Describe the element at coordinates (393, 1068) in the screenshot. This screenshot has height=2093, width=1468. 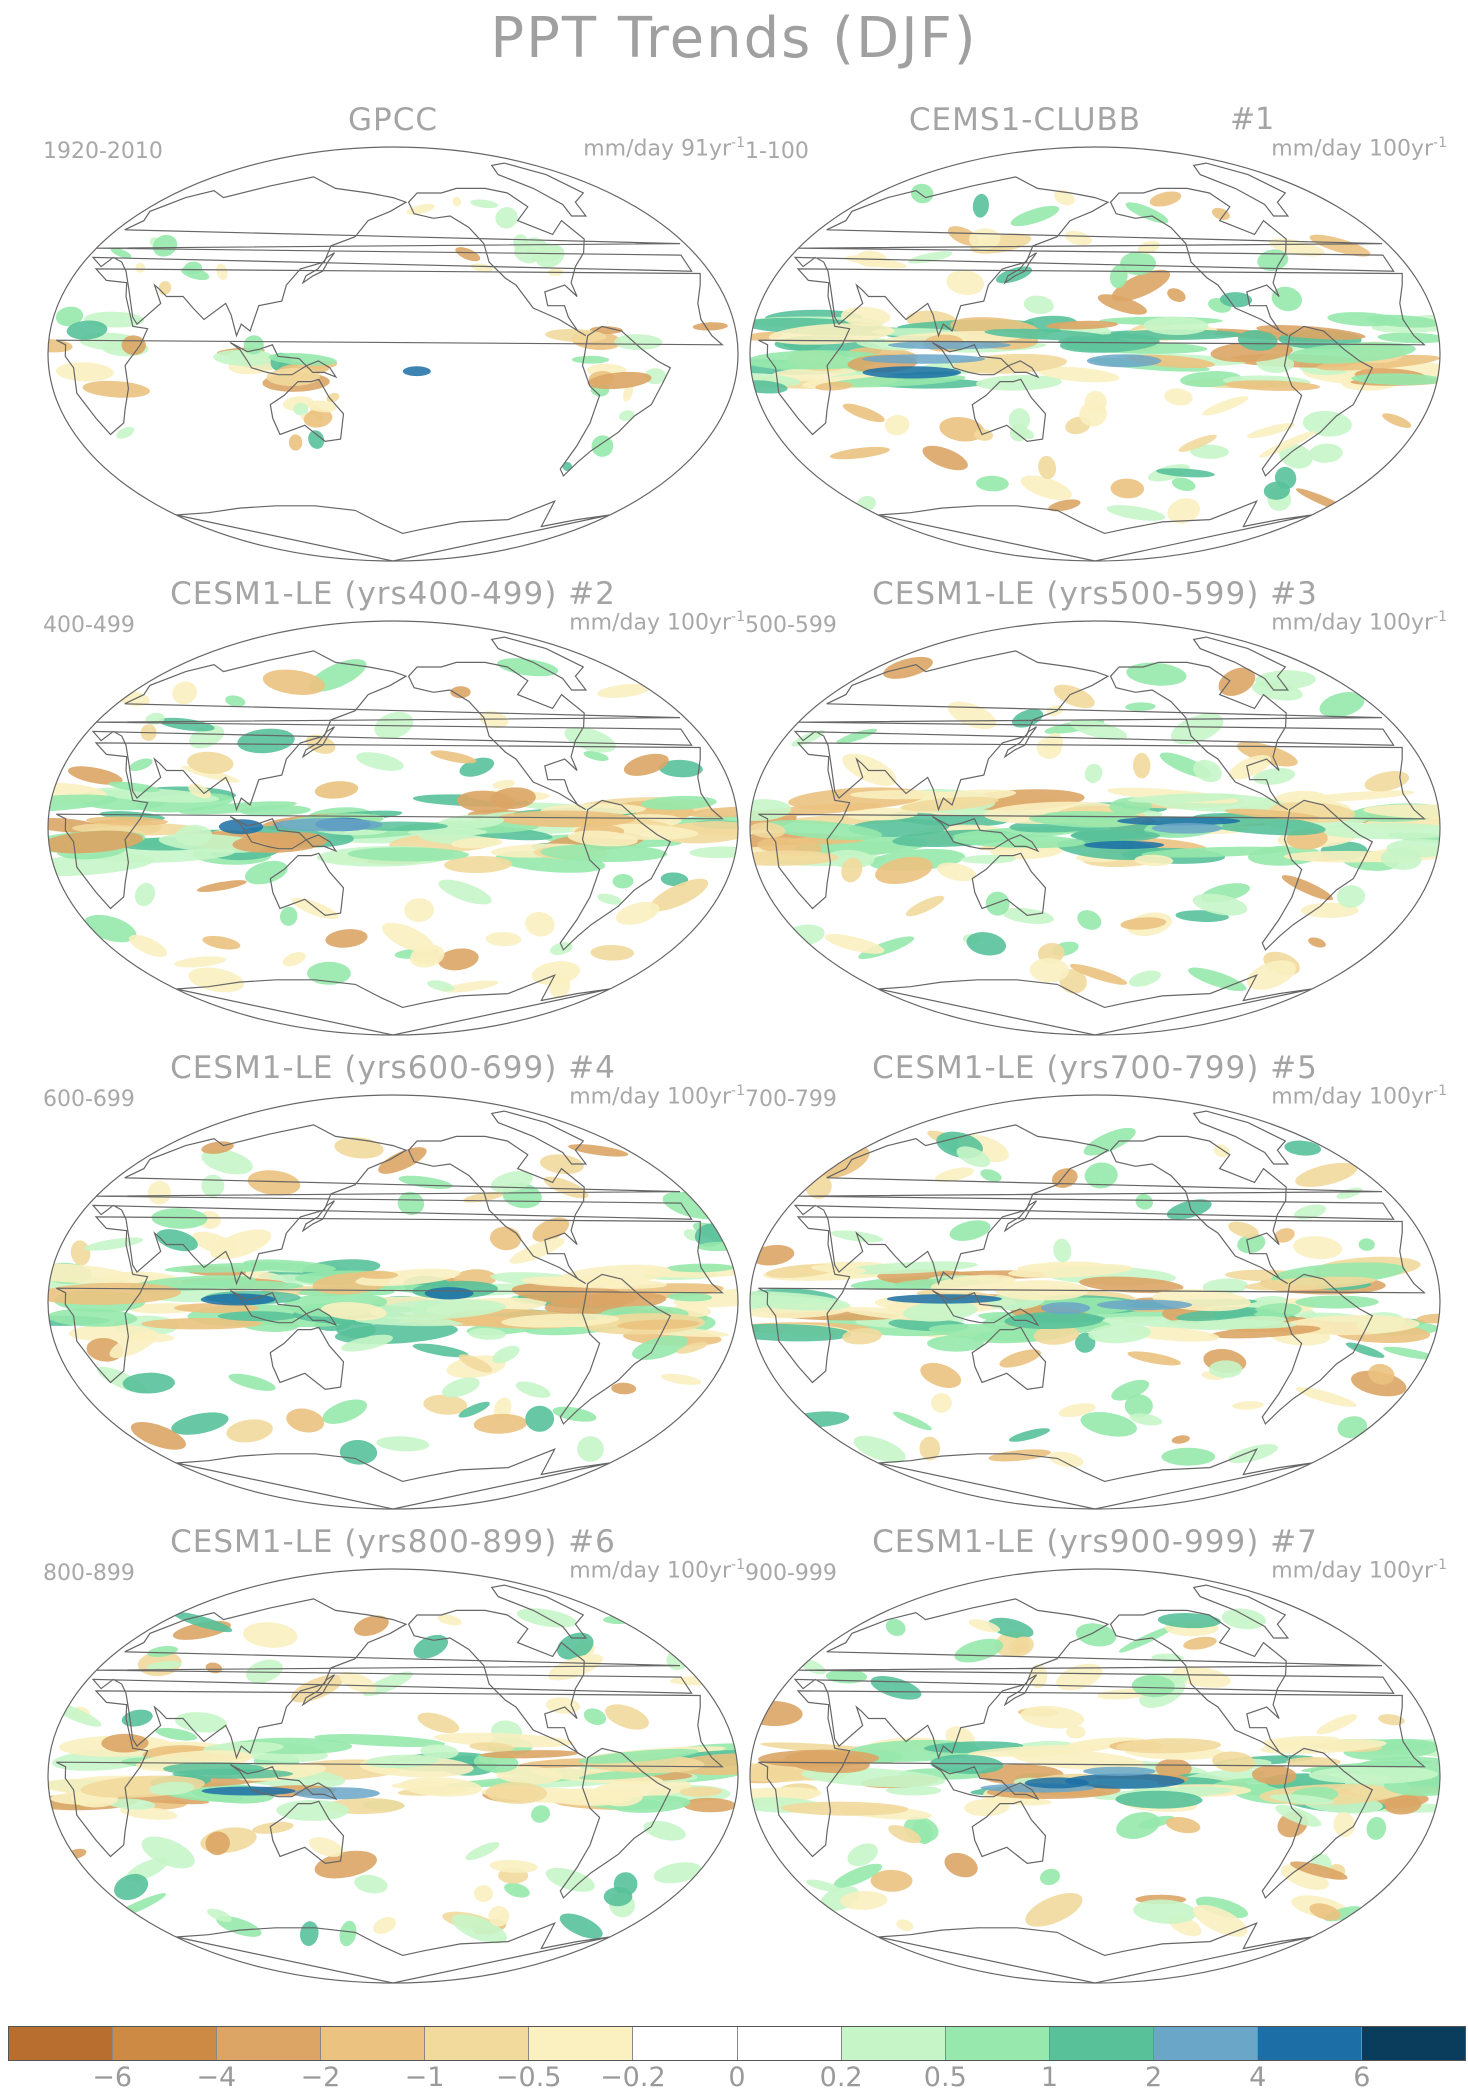
I see `panel-title: CESM1-LE (yrs600-699) #4` at that location.